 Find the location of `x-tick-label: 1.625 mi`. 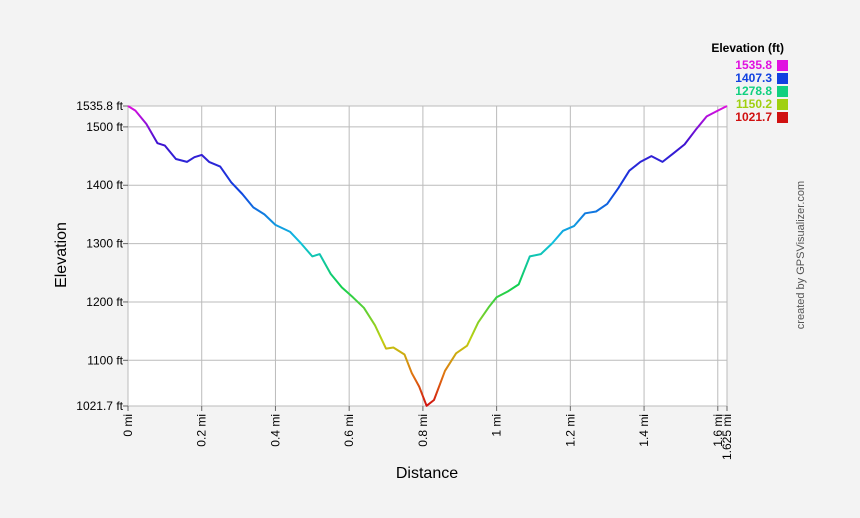

x-tick-label: 1.625 mi is located at coordinates (727, 437).